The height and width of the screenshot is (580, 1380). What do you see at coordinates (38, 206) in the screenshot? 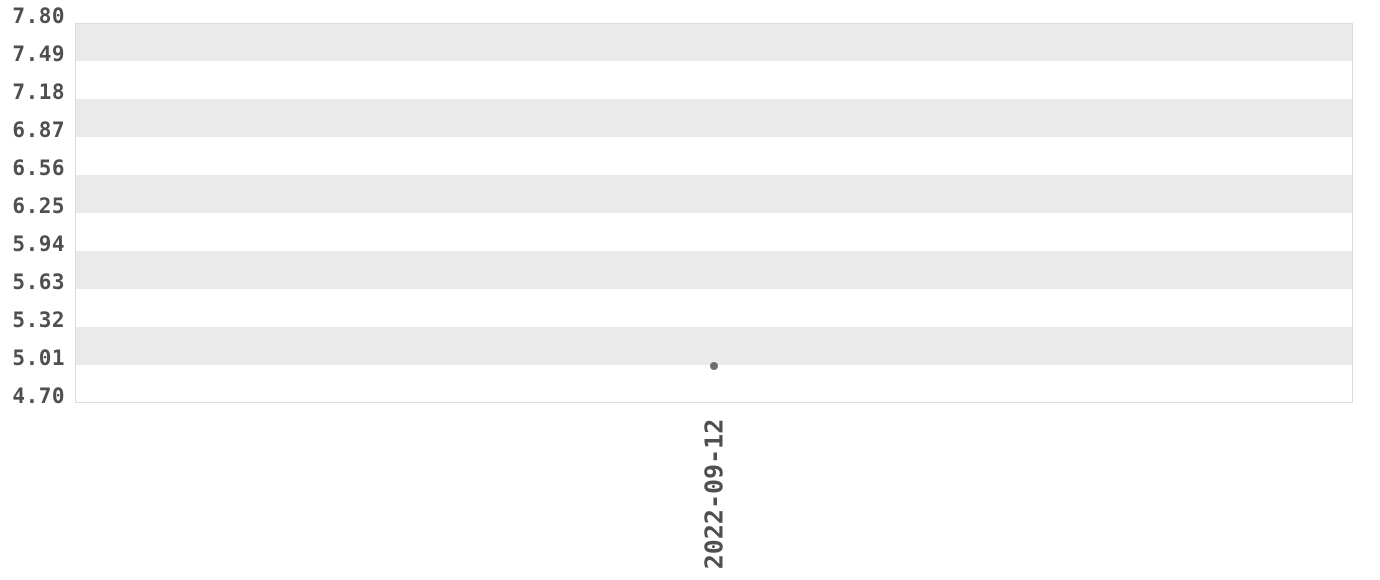
I see `y-tick-label: 6.25` at bounding box center [38, 206].